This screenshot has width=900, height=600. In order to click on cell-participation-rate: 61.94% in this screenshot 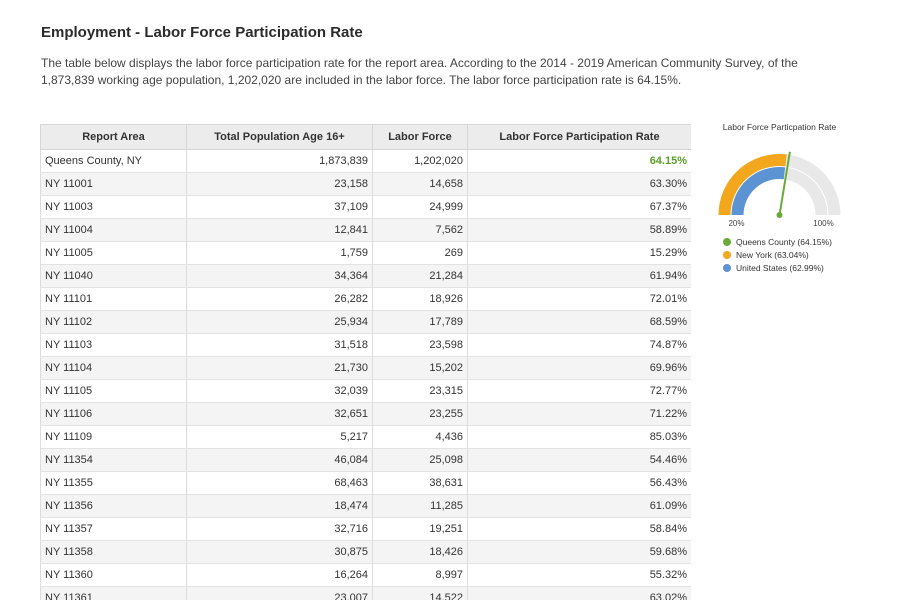, I will do `click(579, 276)`.